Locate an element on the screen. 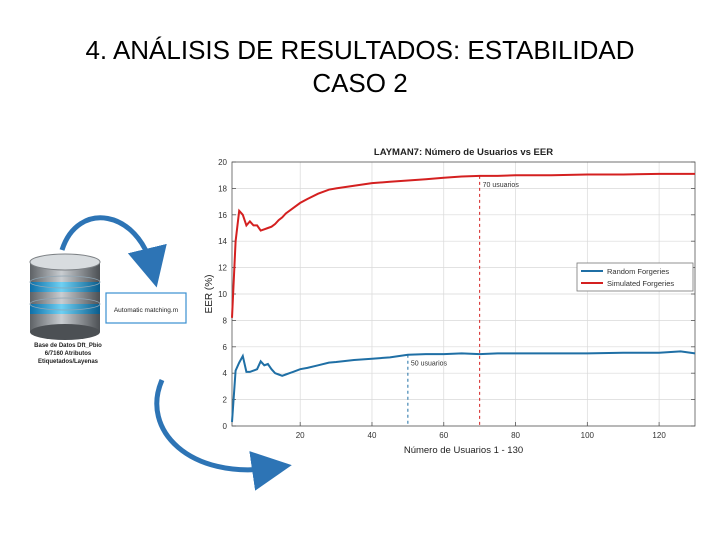  matching-box: Automatic matching.m is located at coordinates (146, 308).